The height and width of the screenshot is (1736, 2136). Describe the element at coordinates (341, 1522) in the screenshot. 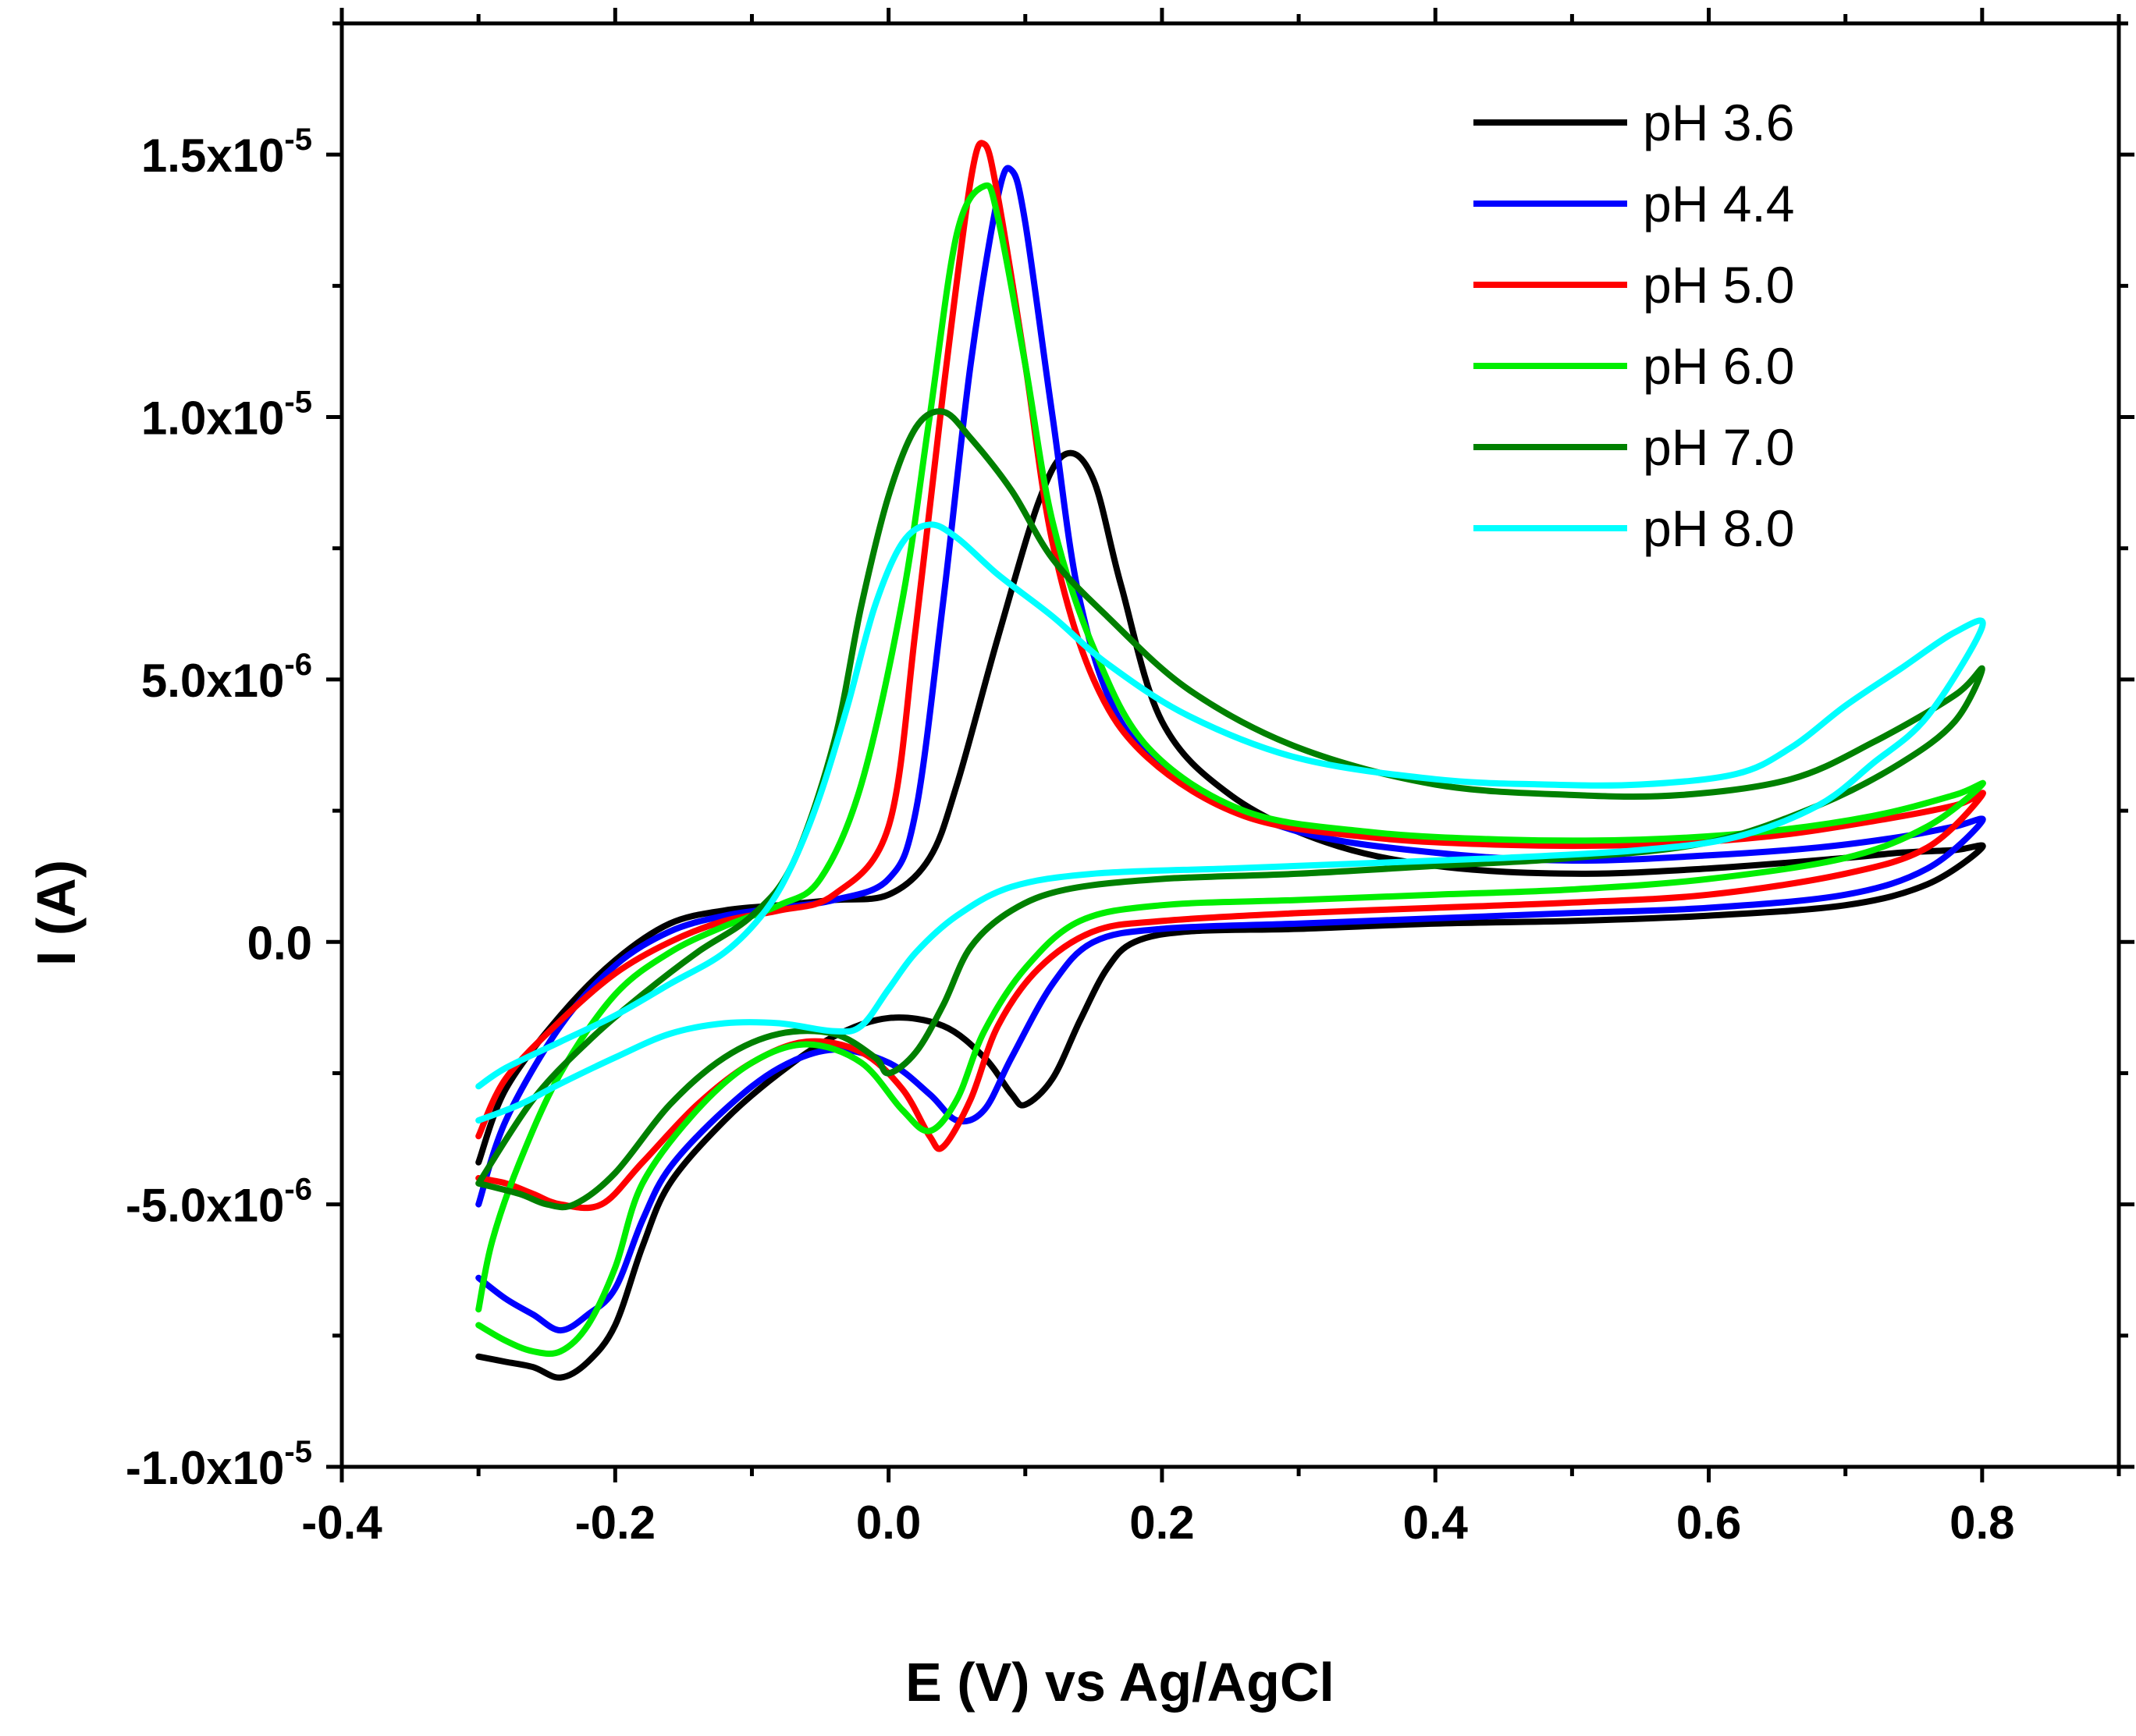

I see `x-tick-label: -0.4` at that location.